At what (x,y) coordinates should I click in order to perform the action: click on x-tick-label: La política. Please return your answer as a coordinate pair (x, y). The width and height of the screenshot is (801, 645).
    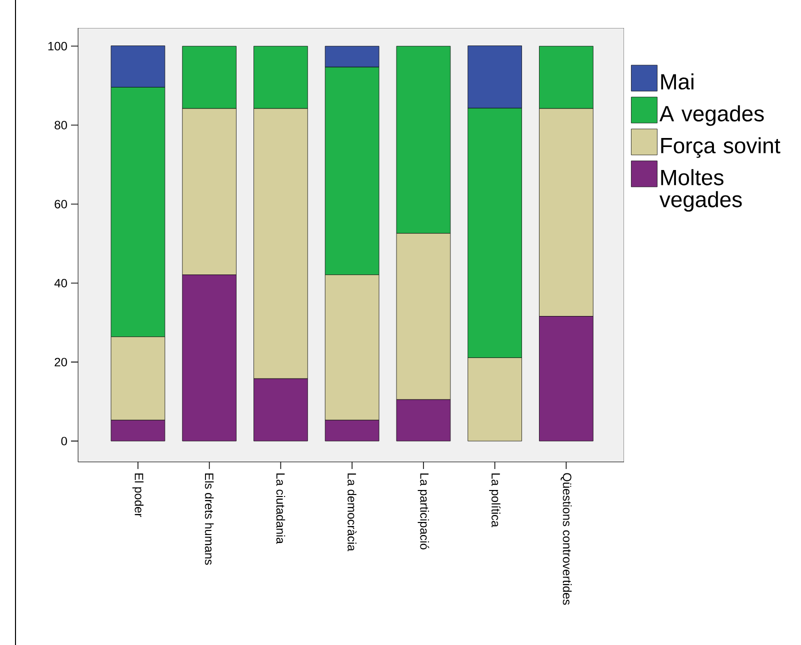
    Looking at the image, I should click on (494, 501).